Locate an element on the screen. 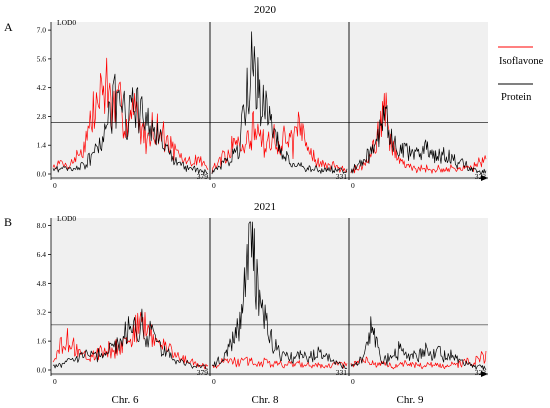 This screenshot has width=550, height=408. y-tick-label: 3.2 is located at coordinates (42, 312).